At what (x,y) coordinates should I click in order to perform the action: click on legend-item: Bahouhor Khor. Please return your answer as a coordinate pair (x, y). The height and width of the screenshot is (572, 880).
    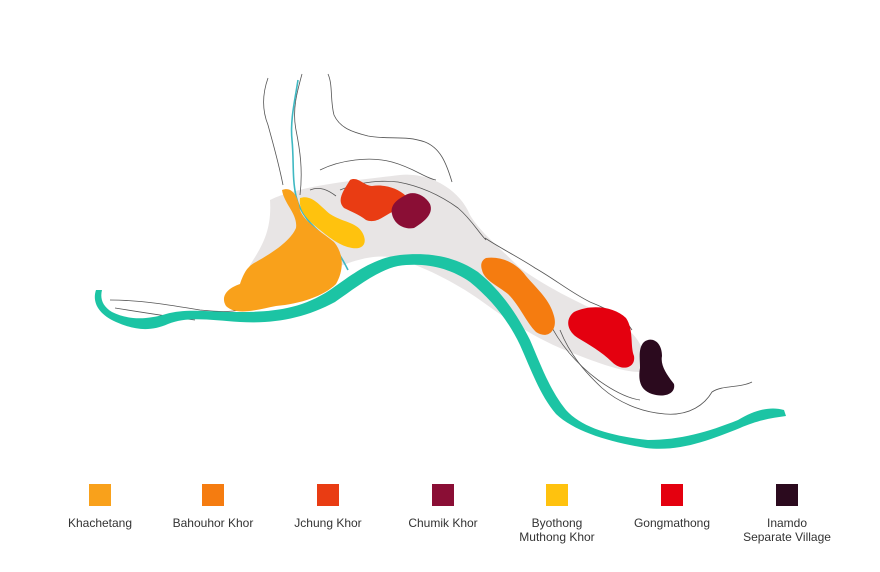
    Looking at the image, I should click on (213, 507).